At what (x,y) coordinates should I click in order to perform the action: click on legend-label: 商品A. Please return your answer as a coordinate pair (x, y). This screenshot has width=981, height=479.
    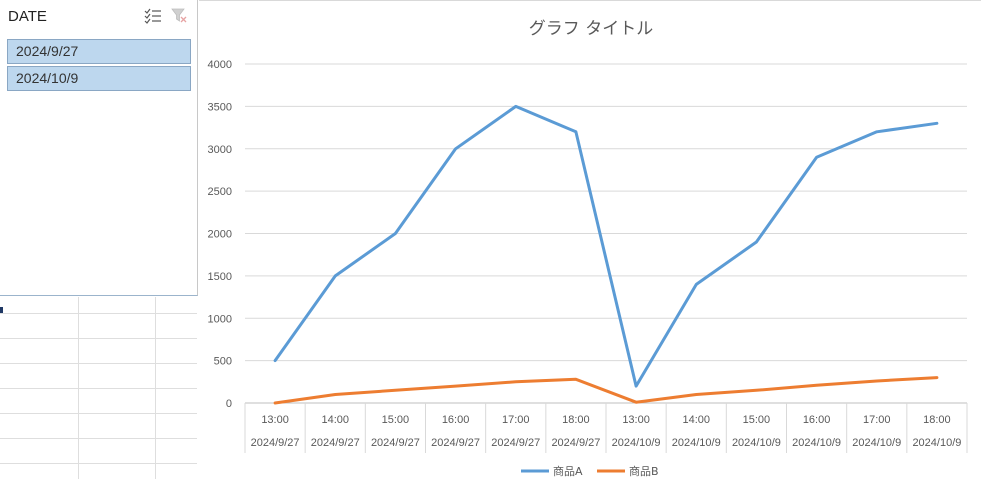
    Looking at the image, I should click on (568, 471).